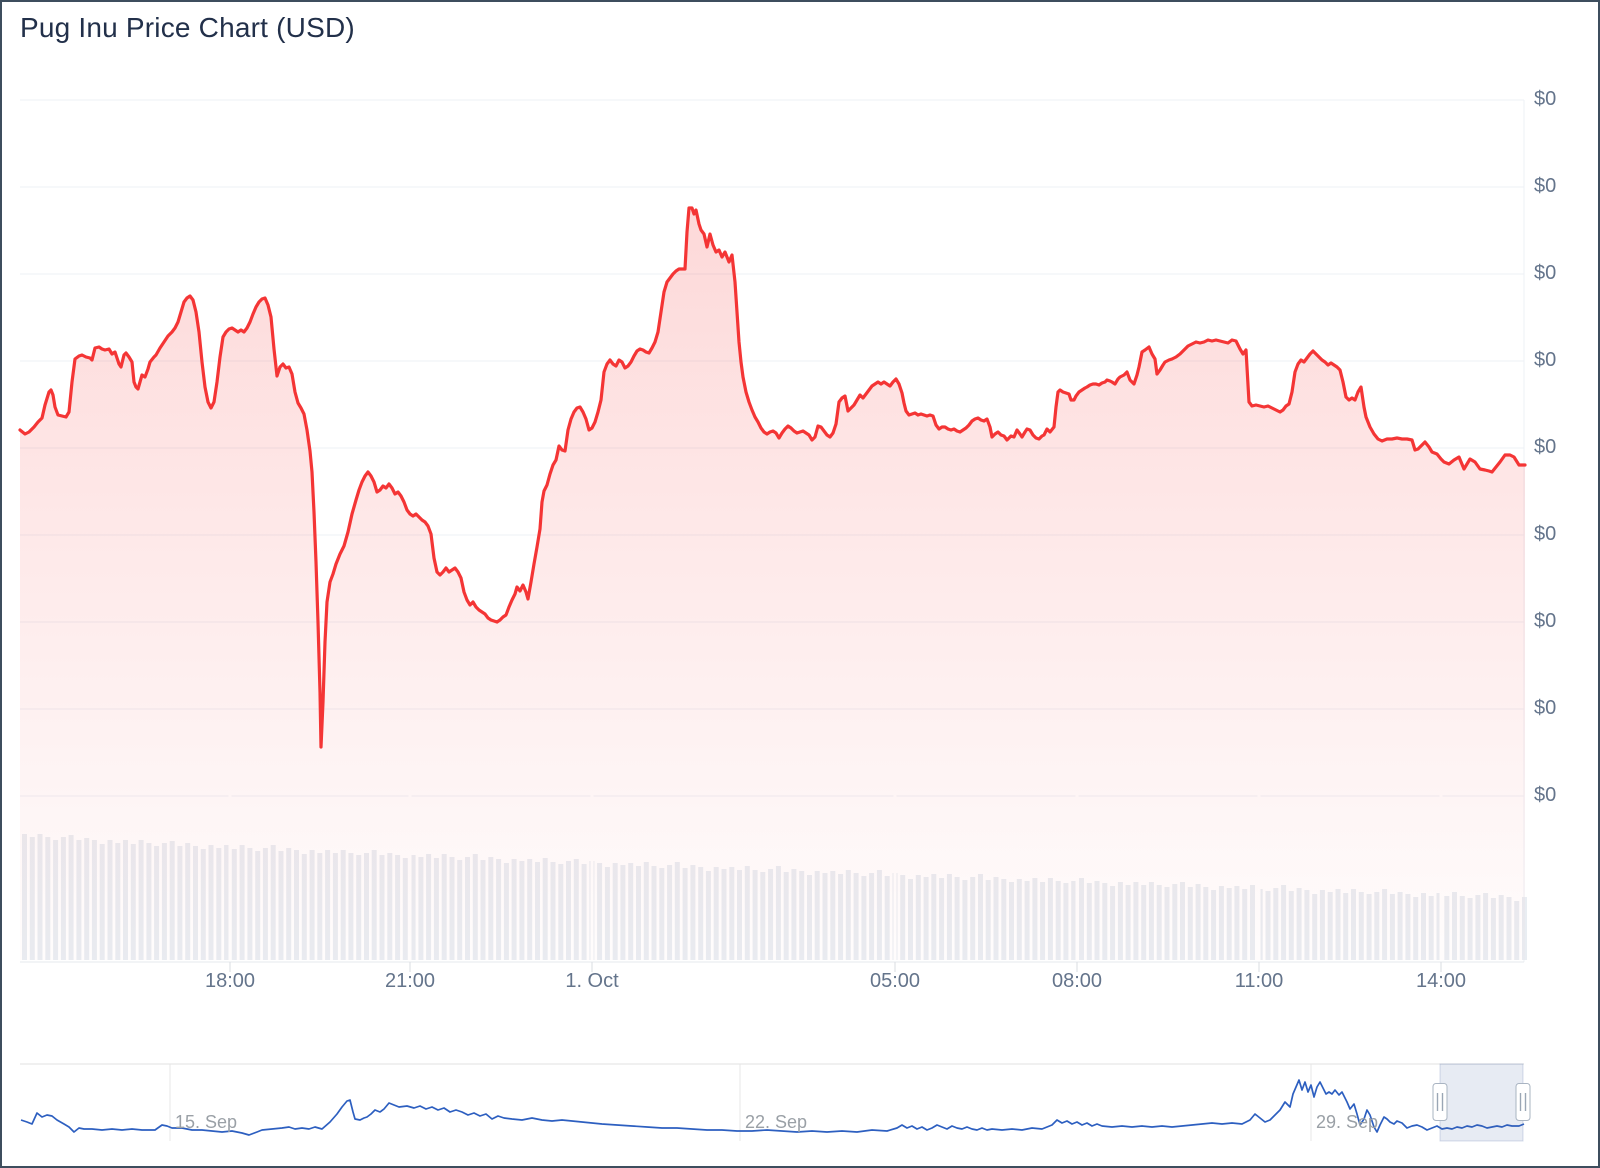  Describe the element at coordinates (776, 1122) in the screenshot. I see `navigator-date-label: 22. Sep` at that location.